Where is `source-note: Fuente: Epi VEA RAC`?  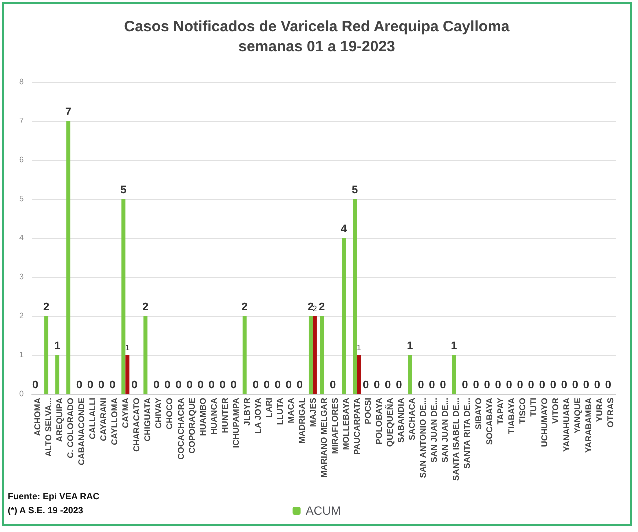
source-note: Fuente: Epi VEA RAC is located at coordinates (54, 497).